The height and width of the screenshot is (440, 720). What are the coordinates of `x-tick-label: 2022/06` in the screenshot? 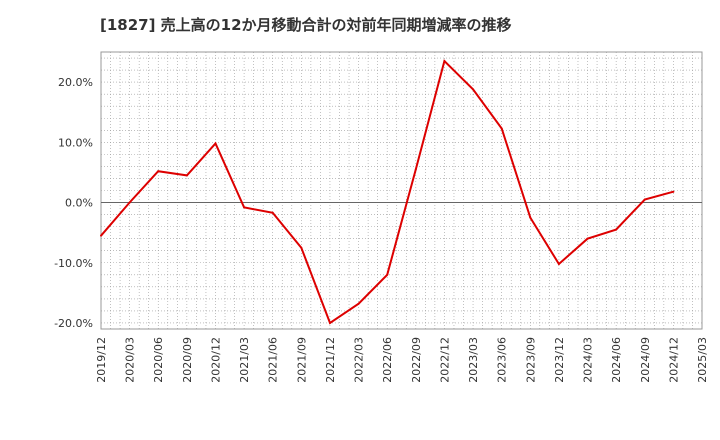 It's located at (387, 360).